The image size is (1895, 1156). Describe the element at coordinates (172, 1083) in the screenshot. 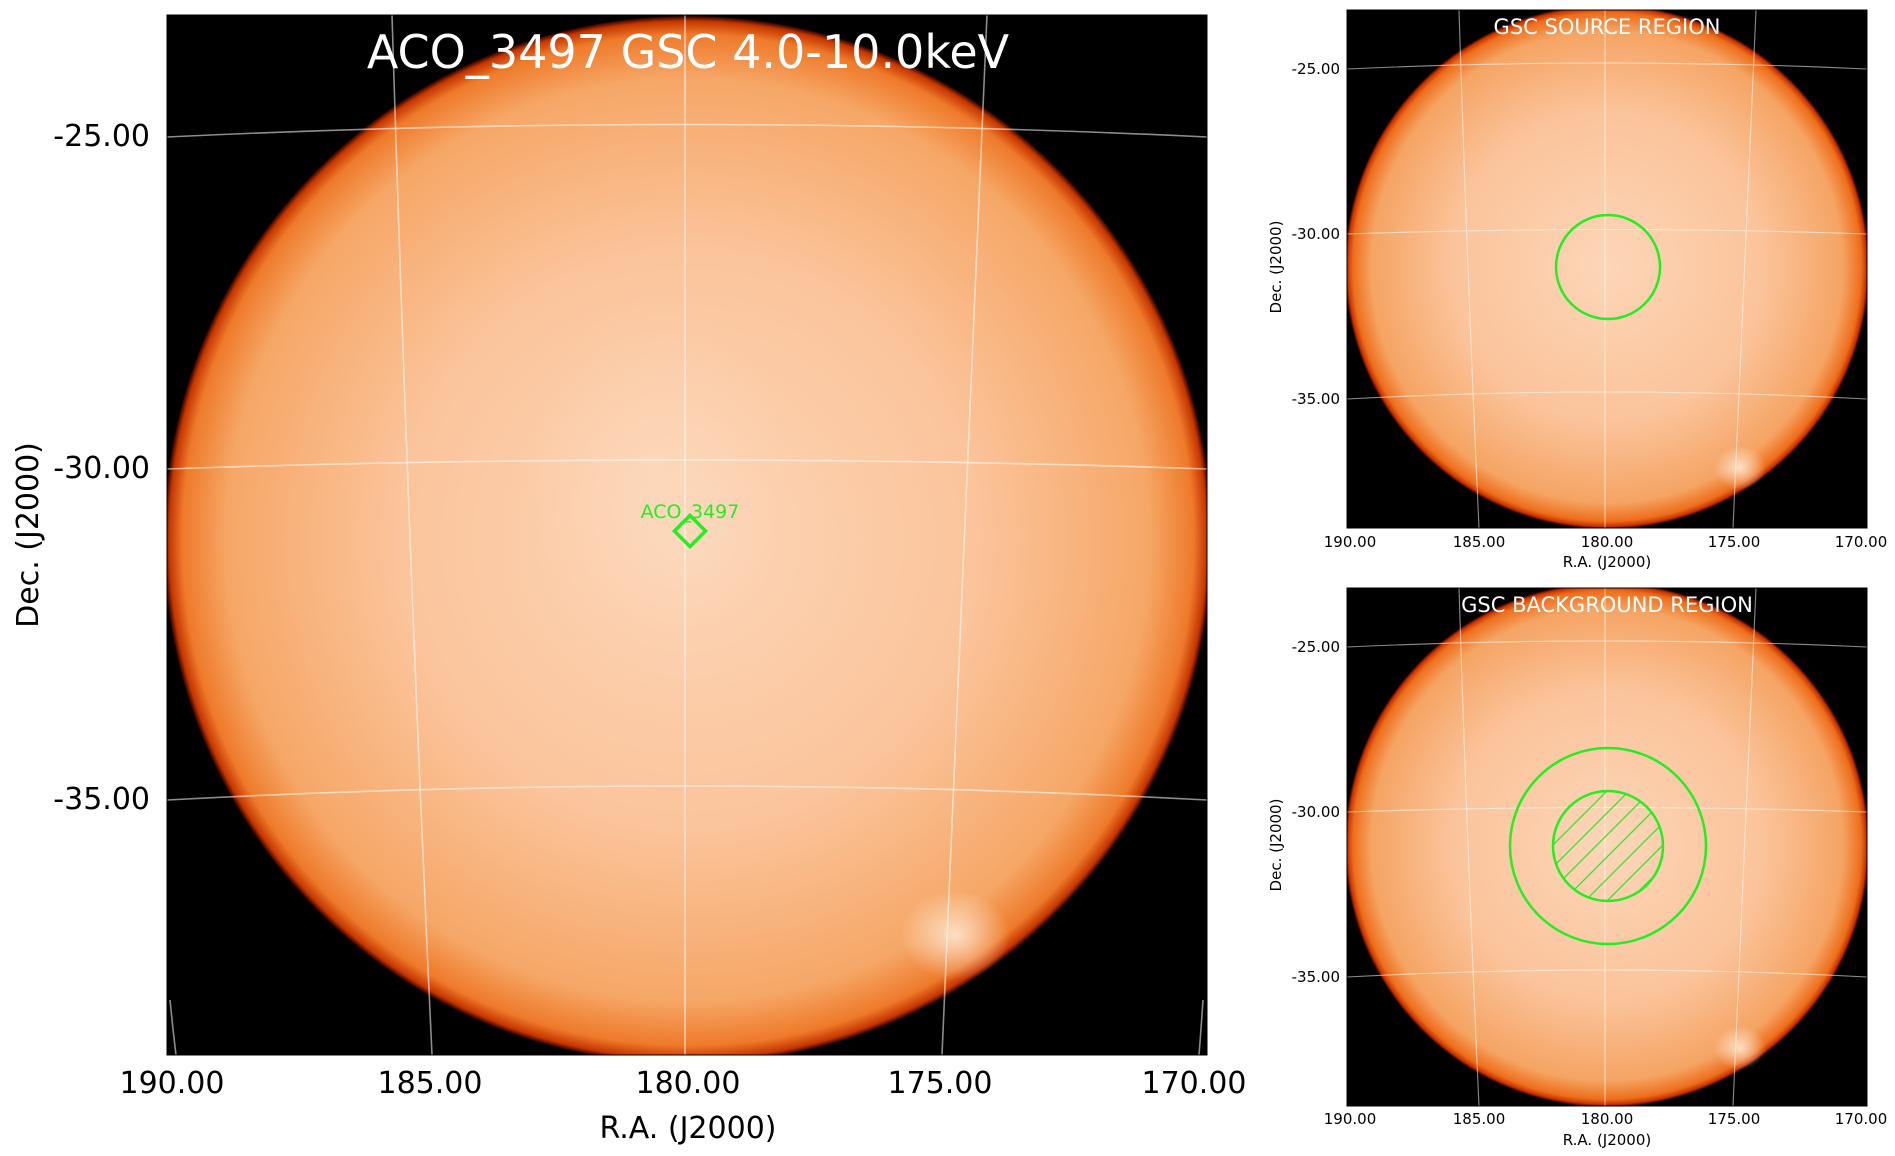

I see `main-xtick-0: 190.00` at that location.